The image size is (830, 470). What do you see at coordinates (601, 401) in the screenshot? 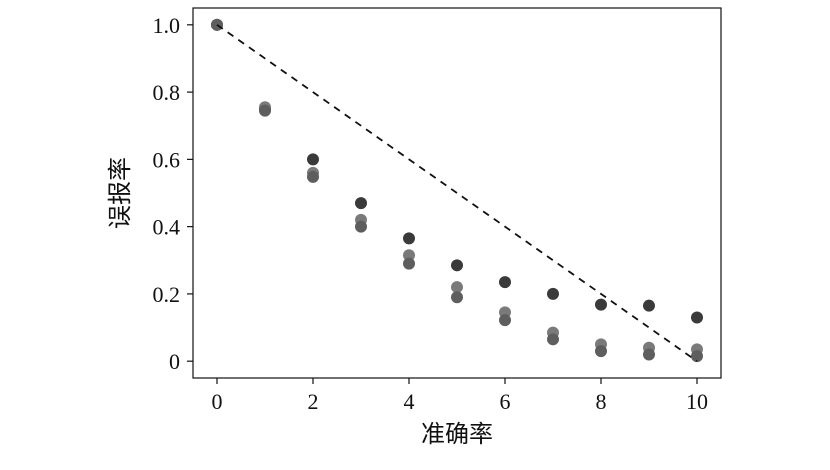
I see `x-tick-label: 8` at bounding box center [601, 401].